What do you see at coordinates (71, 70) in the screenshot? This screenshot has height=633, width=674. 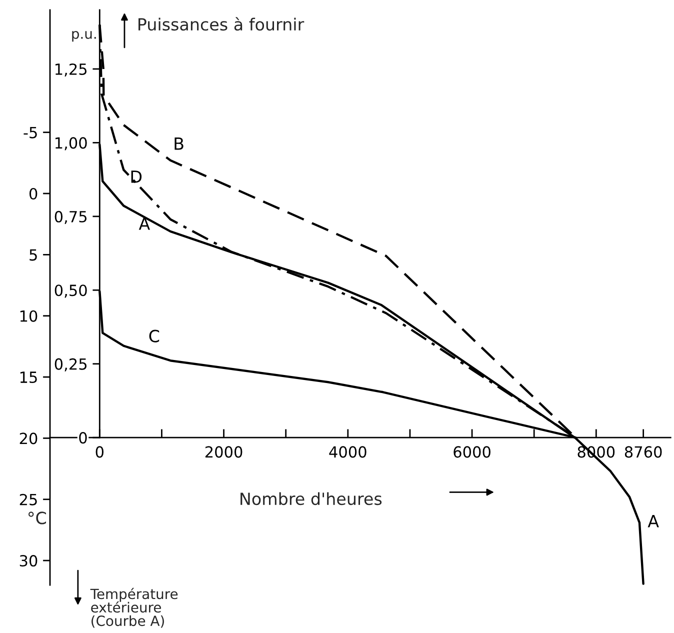 I see `y-tick-label: 1,25` at bounding box center [71, 70].